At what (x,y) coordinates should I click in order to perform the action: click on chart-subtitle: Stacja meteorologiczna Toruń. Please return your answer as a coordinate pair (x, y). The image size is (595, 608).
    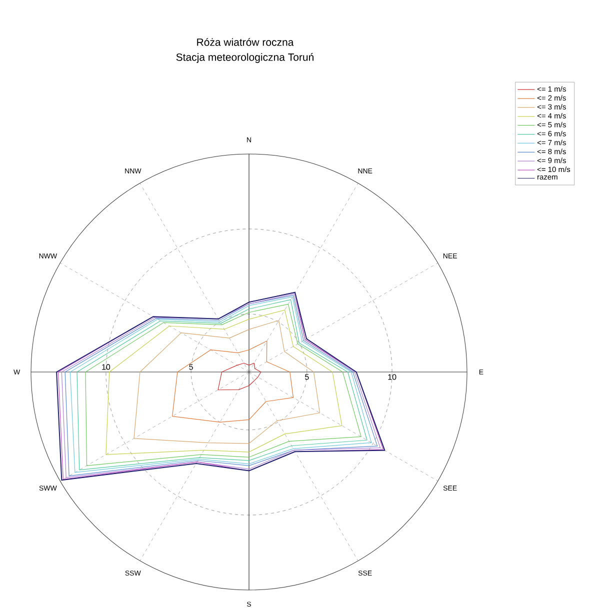
    Looking at the image, I should click on (245, 58).